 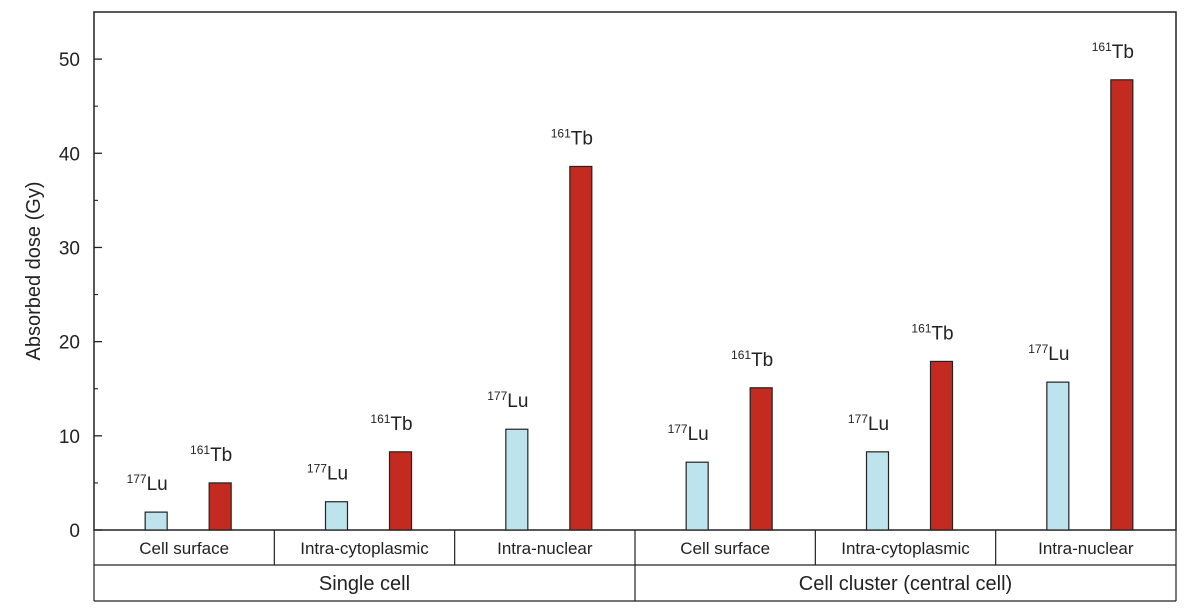 I want to click on y-tick-label: 0, so click(x=74, y=531).